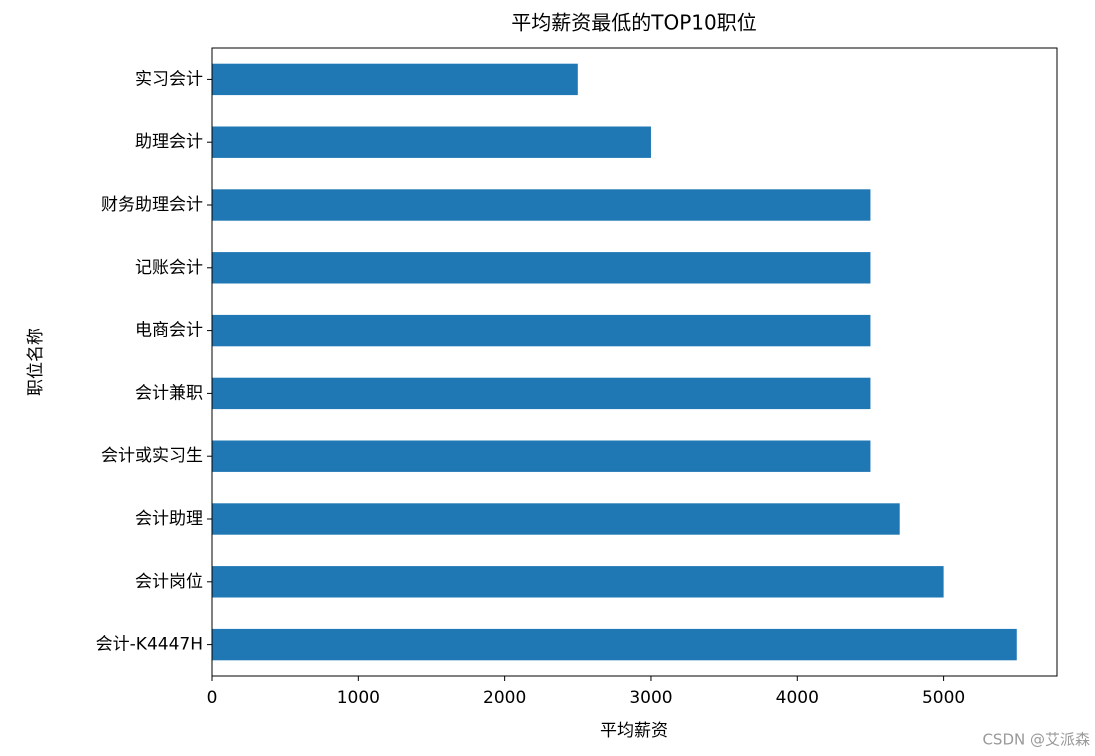 This screenshot has width=1095, height=756. I want to click on x-tick-label: 5000, so click(943, 698).